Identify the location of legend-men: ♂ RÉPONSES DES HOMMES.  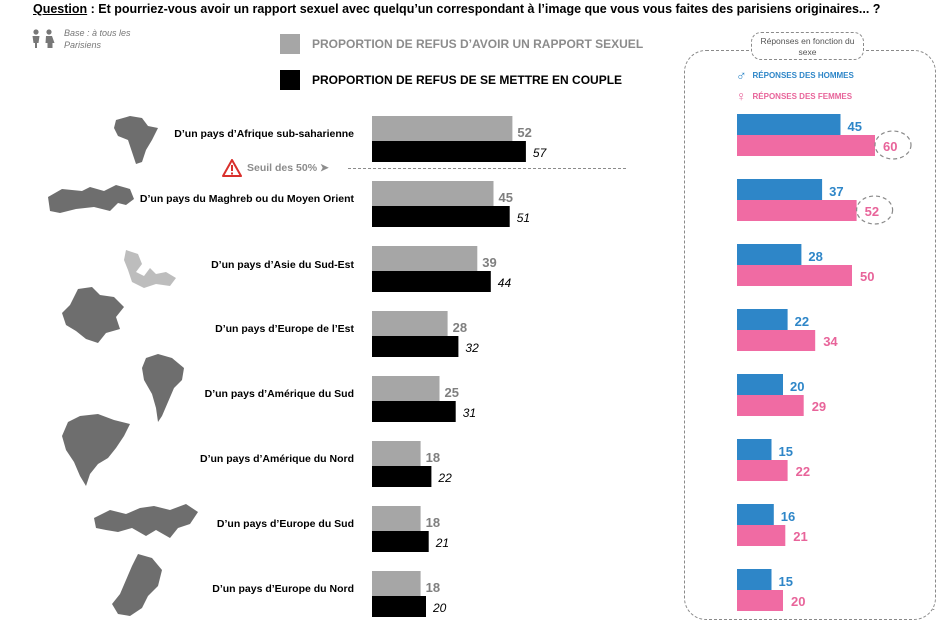
(795, 75).